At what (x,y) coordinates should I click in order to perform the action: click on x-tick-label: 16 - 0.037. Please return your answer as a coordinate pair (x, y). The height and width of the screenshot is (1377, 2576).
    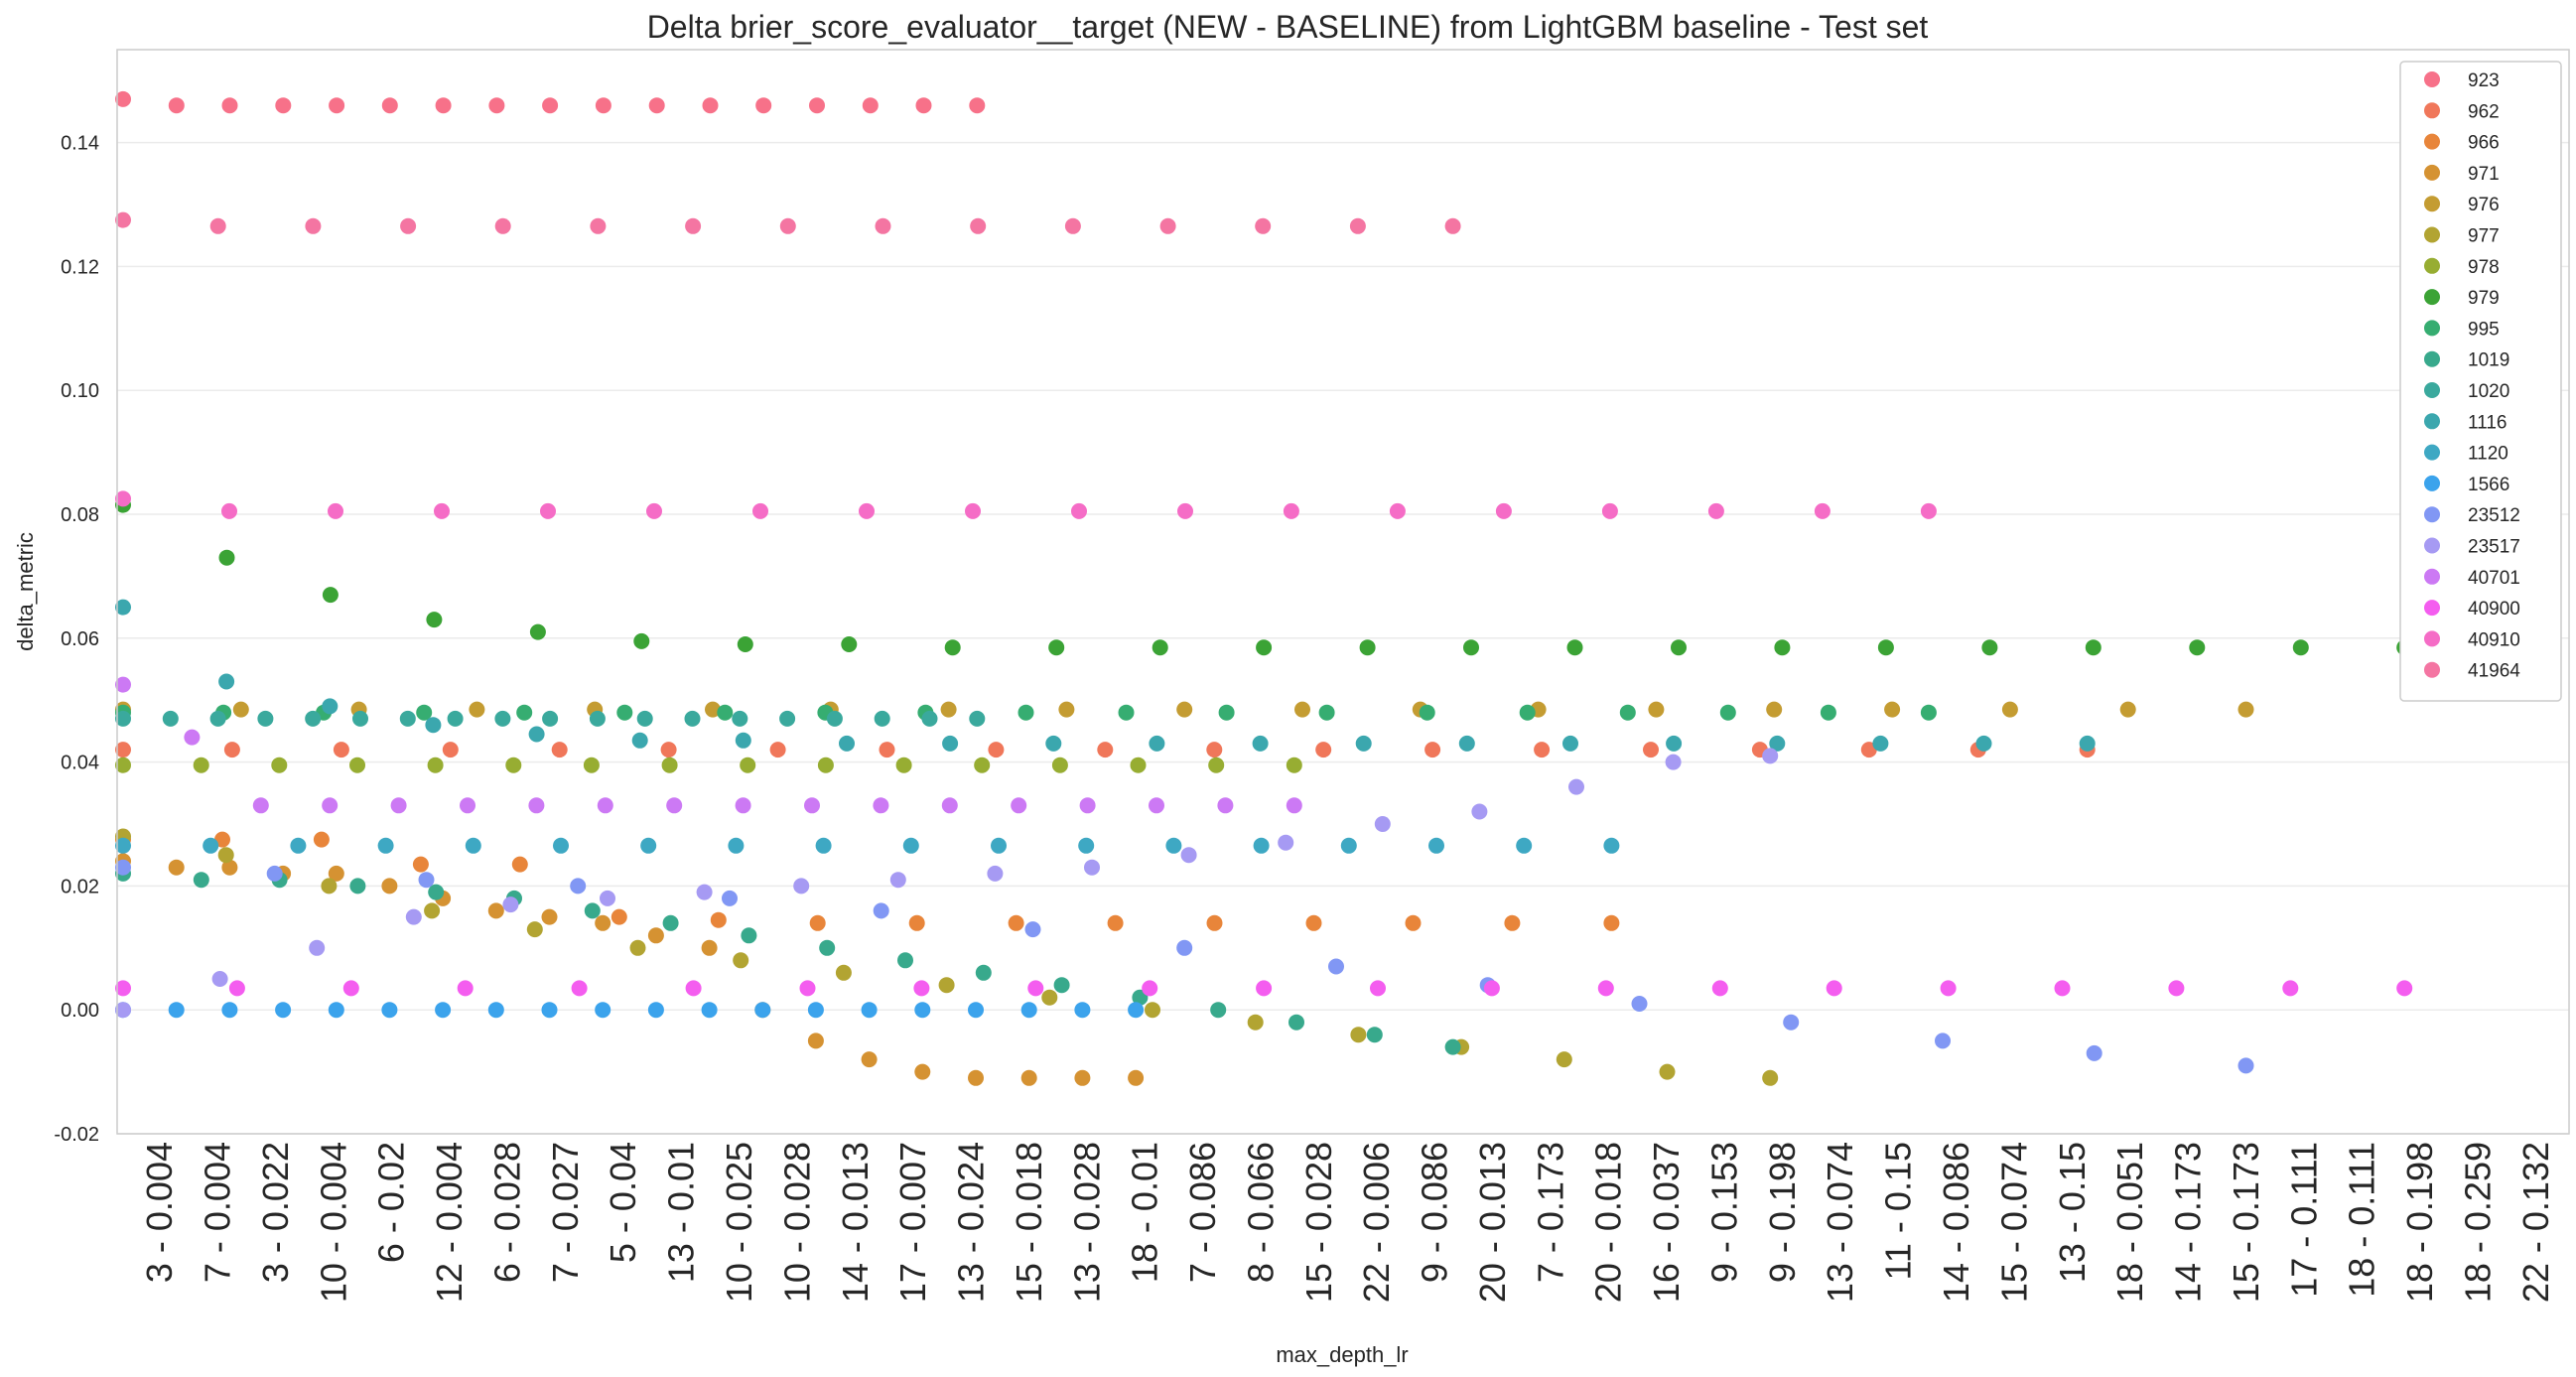
    Looking at the image, I should click on (1666, 1222).